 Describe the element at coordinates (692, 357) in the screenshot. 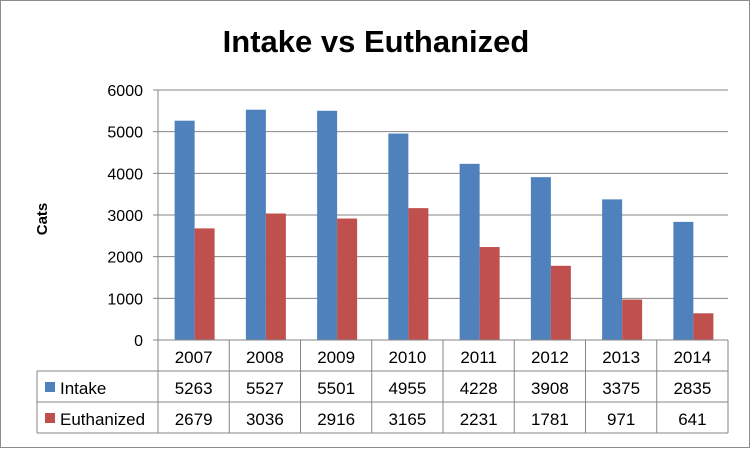

I see `x-tick-label-2014: 2014` at that location.